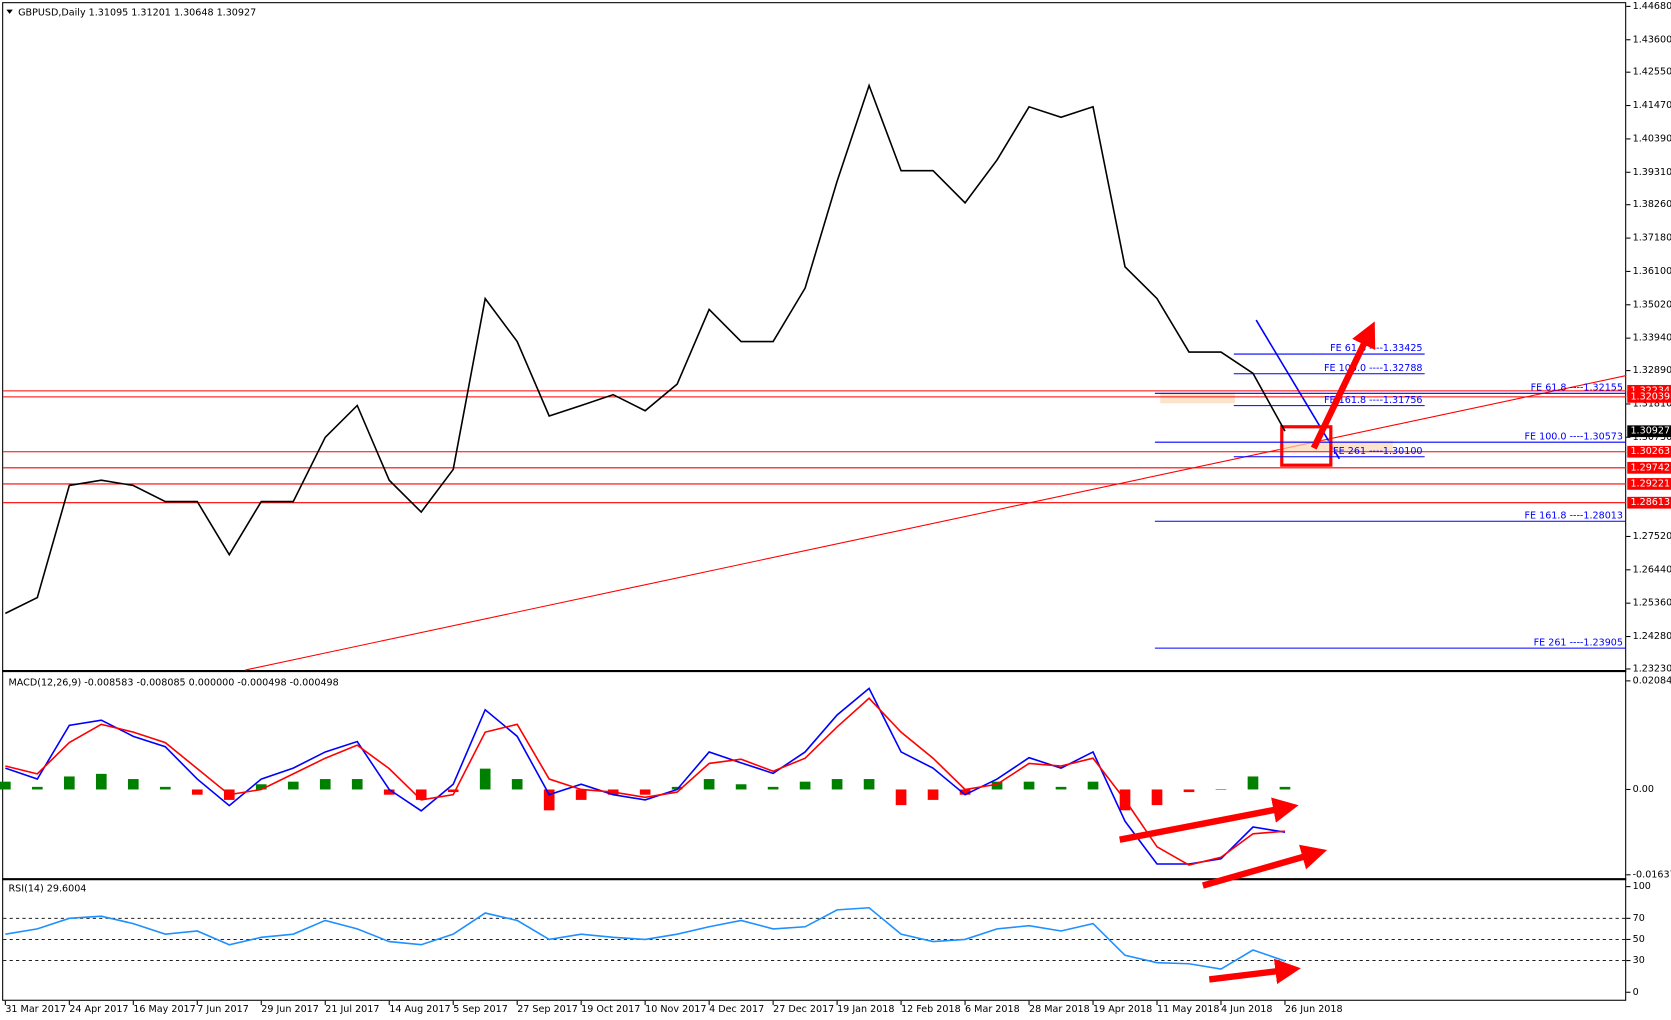 Image resolution: width=1671 pixels, height=1020 pixels. What do you see at coordinates (1377, 451) in the screenshot?
I see `fib-label: FE 261 ----1.30100` at bounding box center [1377, 451].